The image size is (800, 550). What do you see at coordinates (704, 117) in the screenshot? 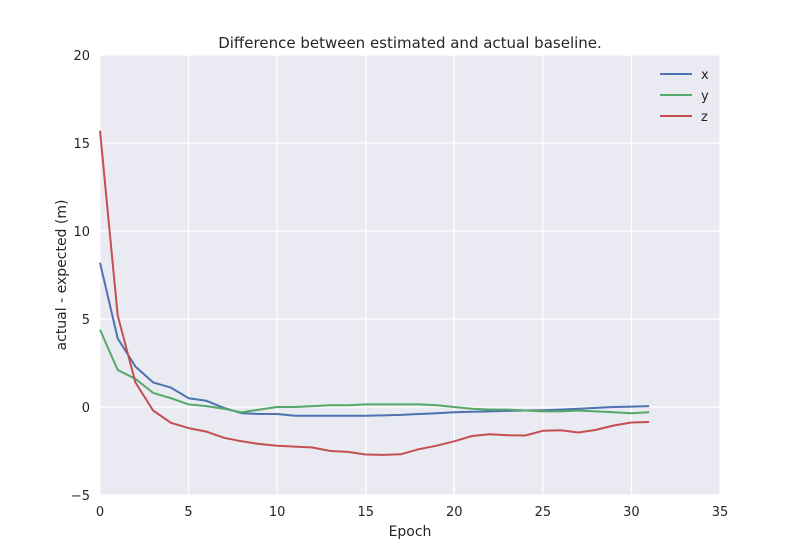
I see `legend-label-z: z` at bounding box center [704, 117].